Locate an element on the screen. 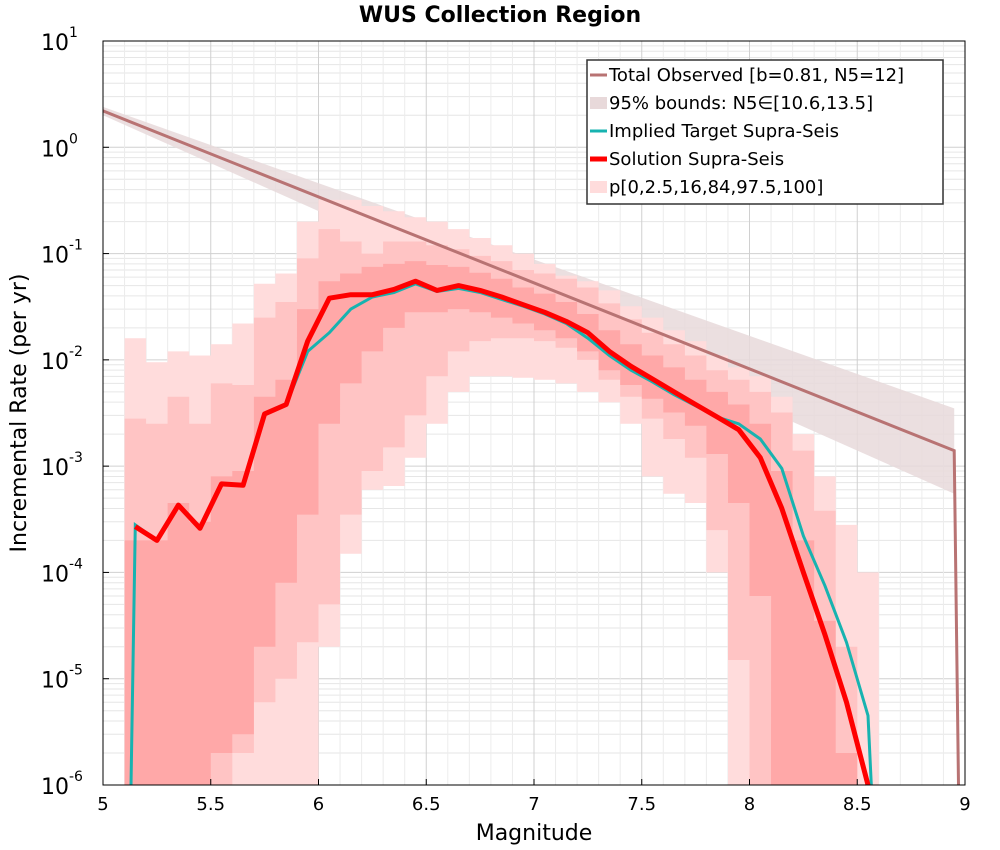  y-axis-label: Incremental Rate (per yr) is located at coordinates (19, 413).